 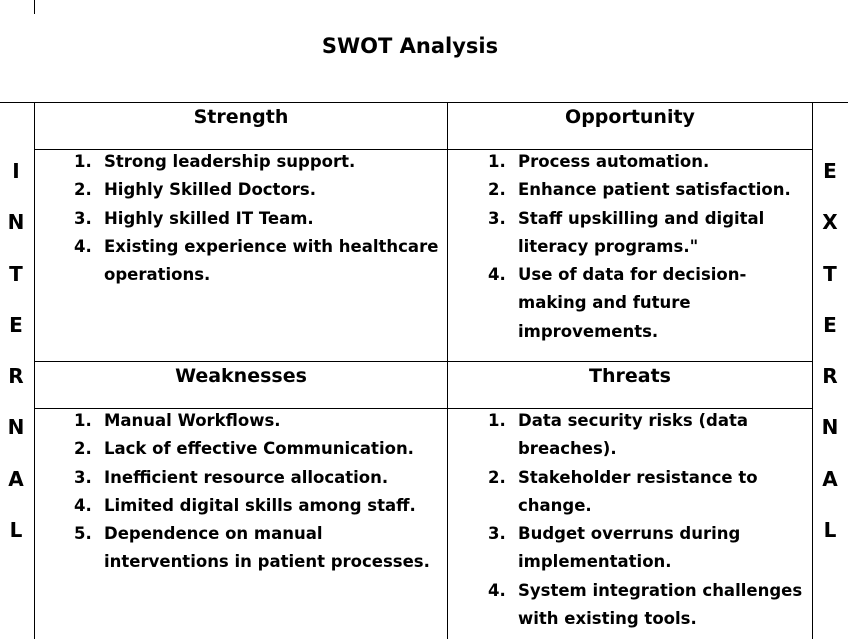 What do you see at coordinates (241, 117) in the screenshot?
I see `strength-heading: Strength` at bounding box center [241, 117].